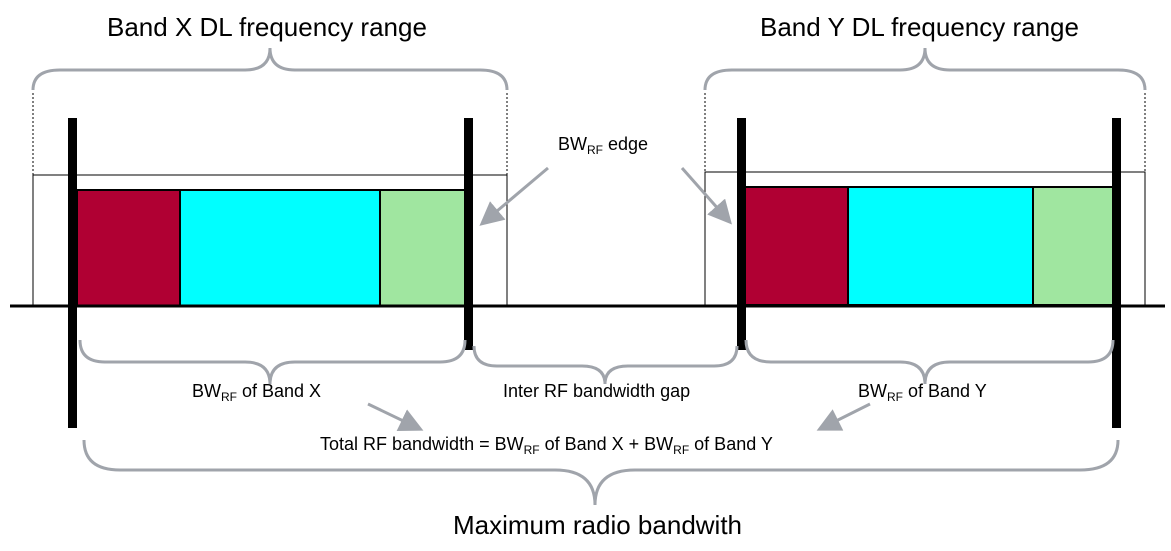 This screenshot has height=551, width=1171. What do you see at coordinates (843, 416) in the screenshot?
I see `band-y-to-total-arrow` at bounding box center [843, 416].